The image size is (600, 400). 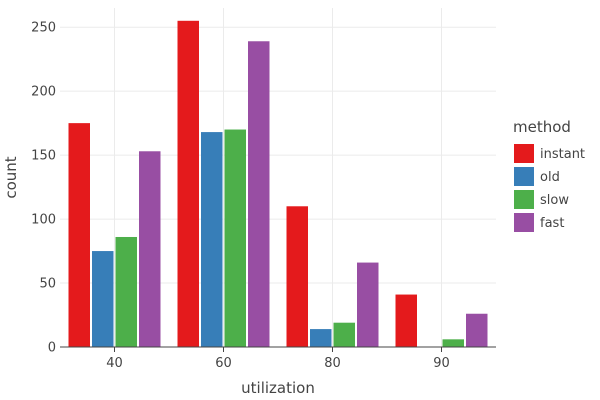 I want to click on y-tick-label: 50, so click(x=47, y=284).